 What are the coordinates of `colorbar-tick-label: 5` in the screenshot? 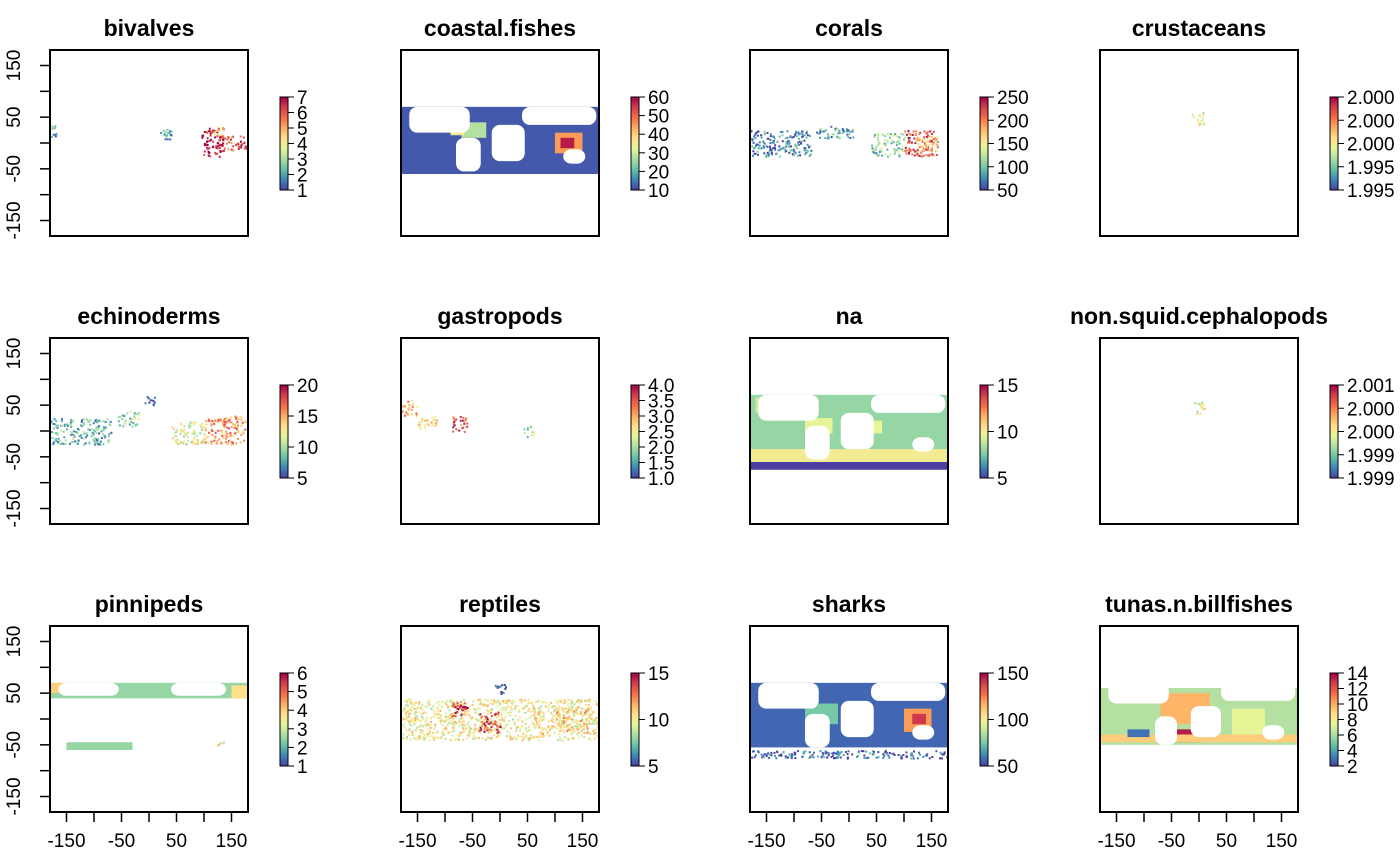 It's located at (1002, 479).